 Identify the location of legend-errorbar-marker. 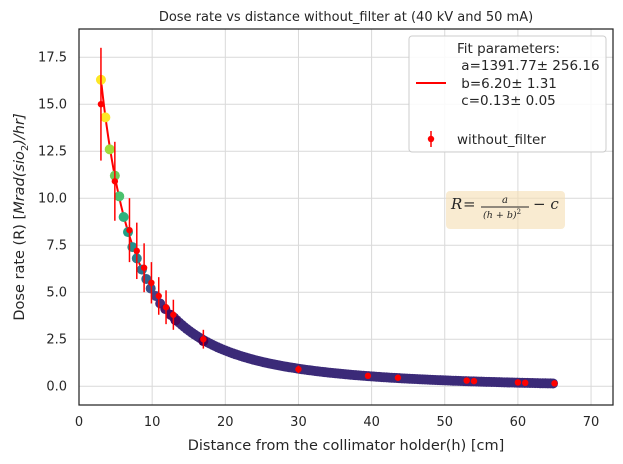
(431, 139).